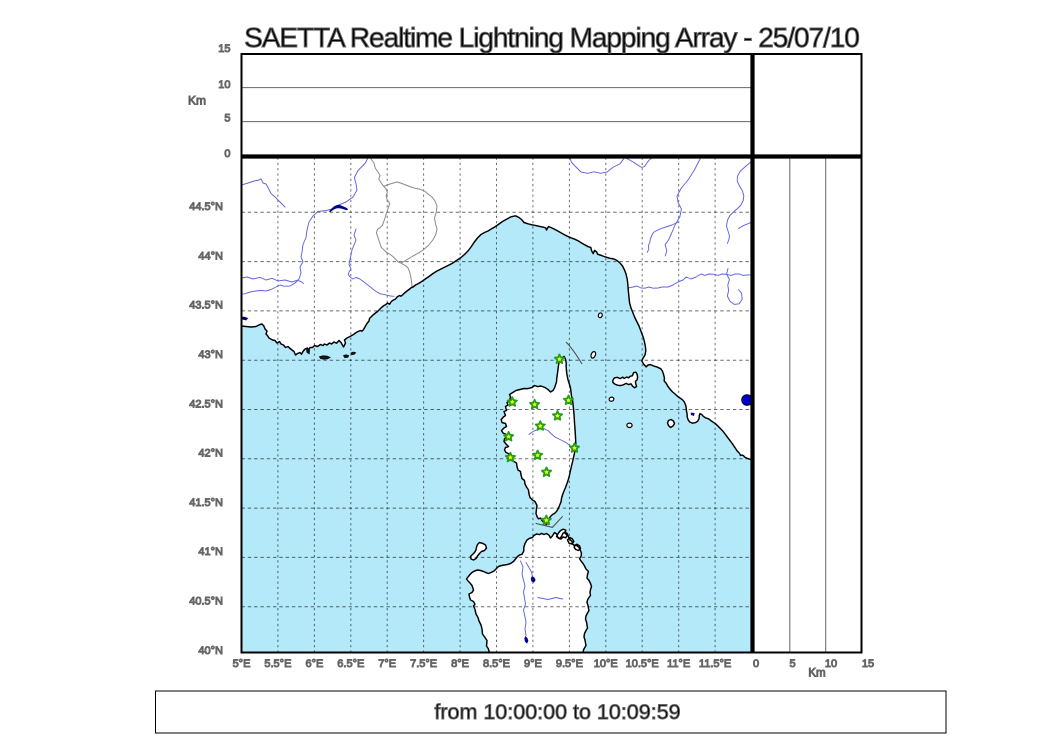 This screenshot has width=1050, height=755. What do you see at coordinates (314, 664) in the screenshot?
I see `svg-text: 6°E` at bounding box center [314, 664].